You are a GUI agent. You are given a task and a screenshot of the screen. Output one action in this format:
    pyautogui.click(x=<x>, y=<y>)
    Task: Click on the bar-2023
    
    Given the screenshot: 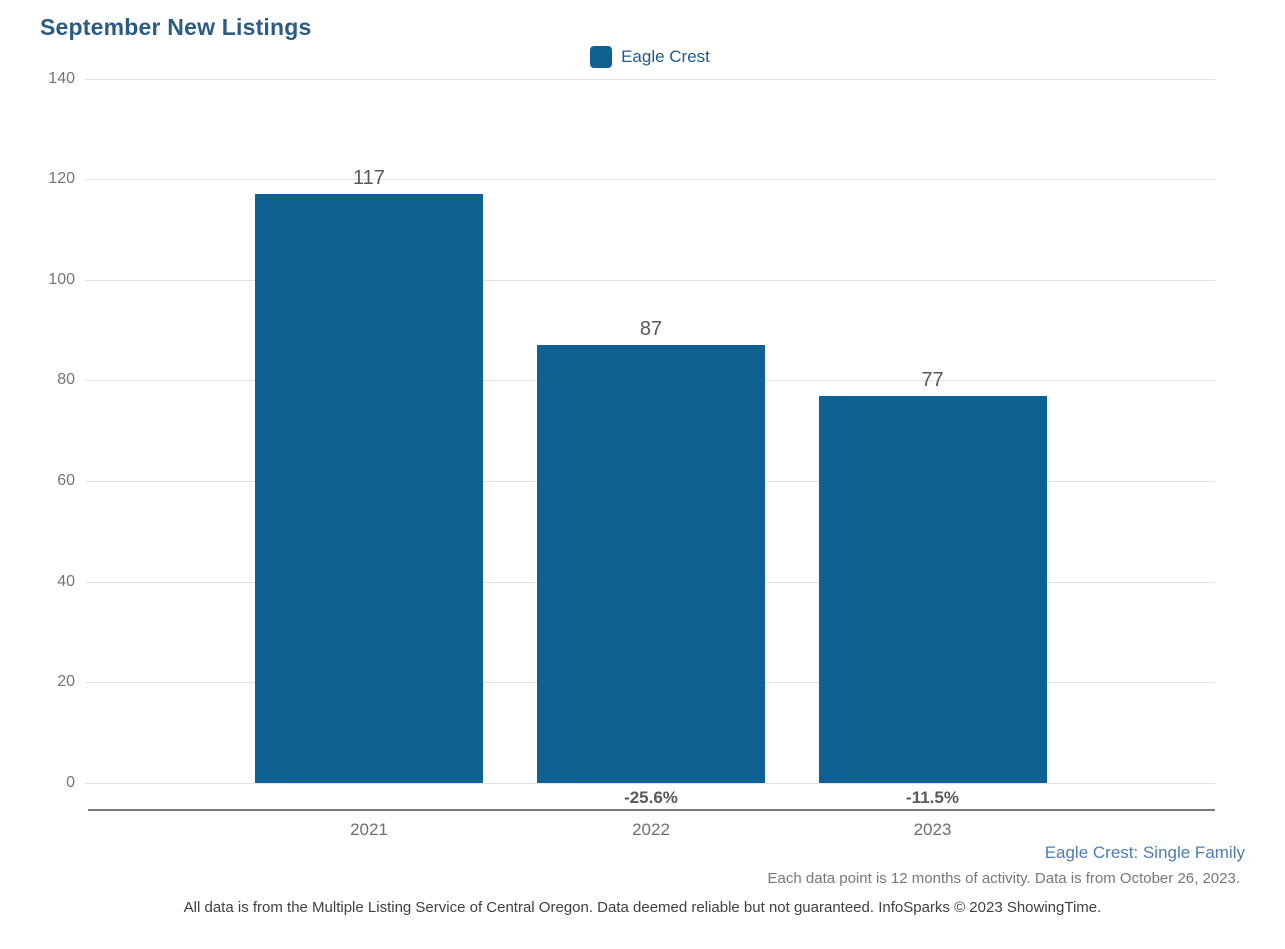 What is the action you would take?
    pyautogui.click(x=932, y=589)
    